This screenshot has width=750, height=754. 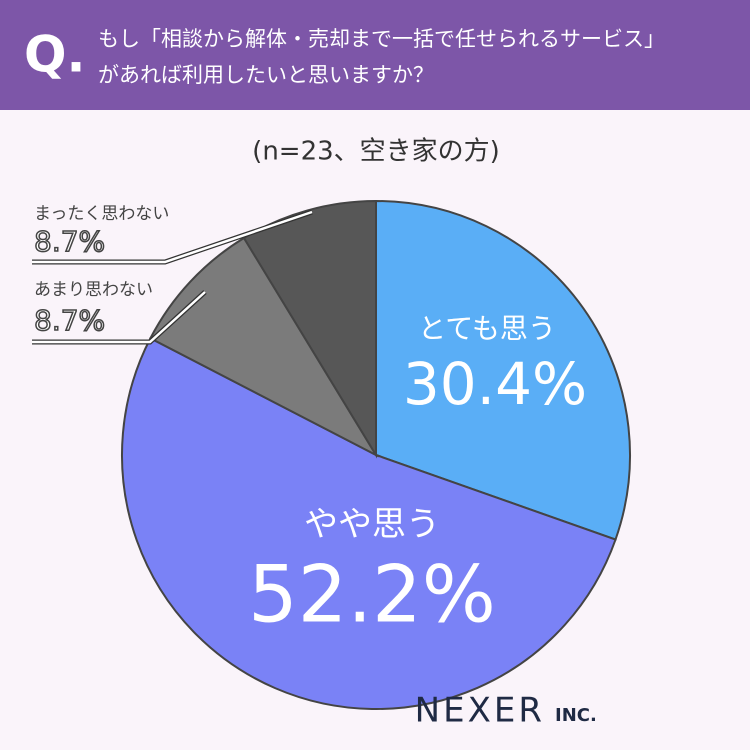 I want to click on category-label: とても思う, so click(x=487, y=328).